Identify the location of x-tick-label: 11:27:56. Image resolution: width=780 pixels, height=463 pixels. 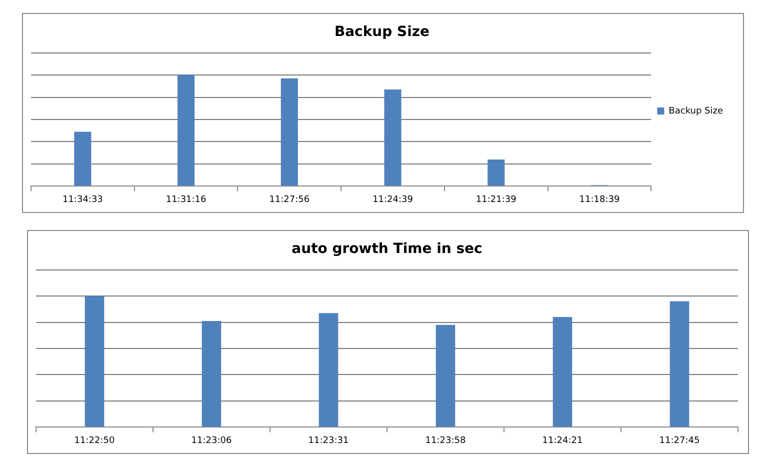
(289, 199).